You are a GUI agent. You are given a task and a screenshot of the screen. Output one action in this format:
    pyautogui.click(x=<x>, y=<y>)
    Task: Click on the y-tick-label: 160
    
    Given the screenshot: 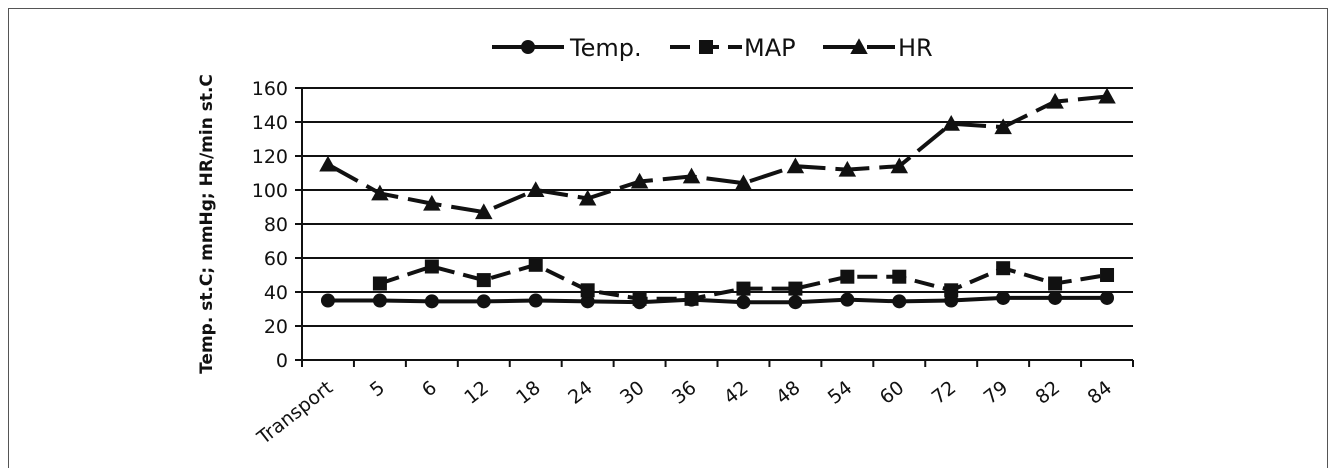 What is the action you would take?
    pyautogui.click(x=270, y=89)
    